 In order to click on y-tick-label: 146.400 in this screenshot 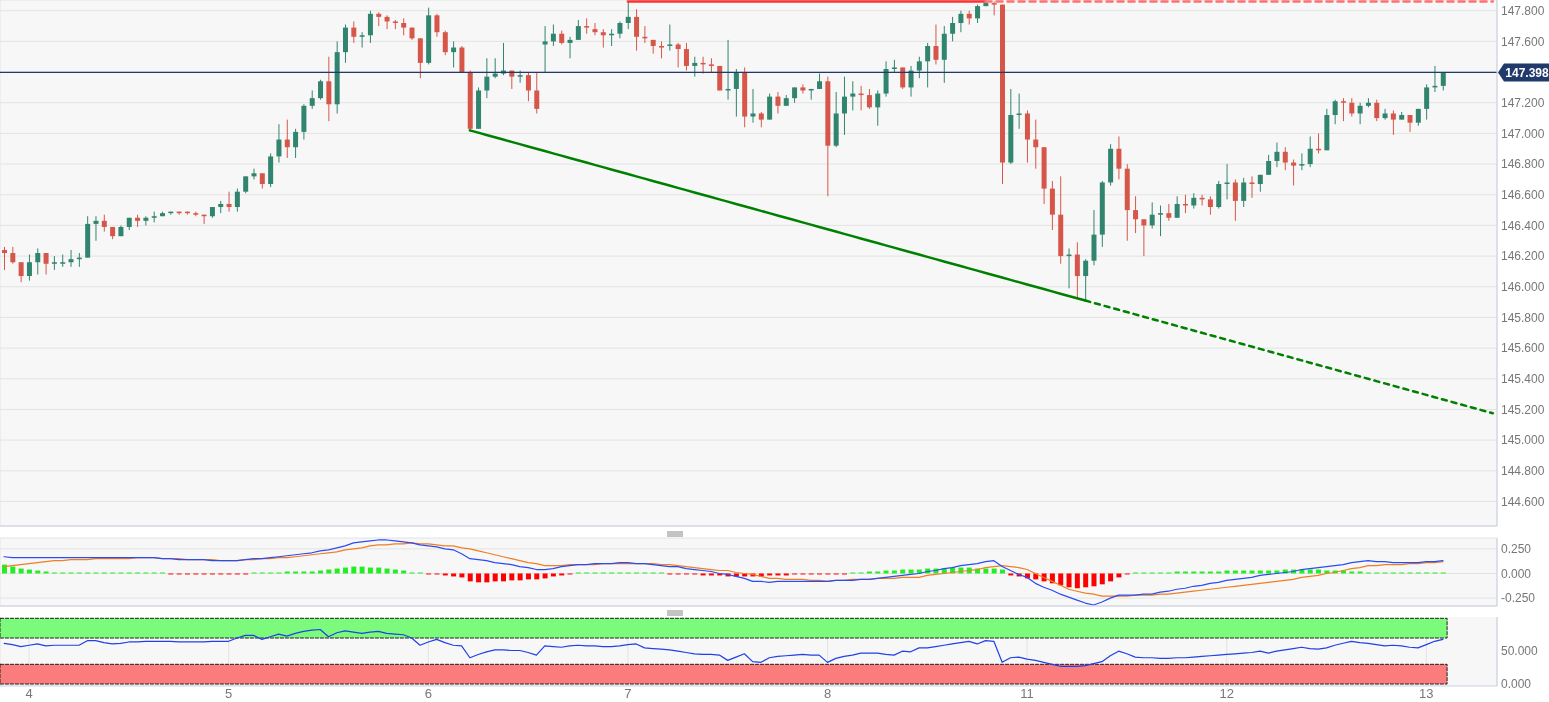, I will do `click(1523, 225)`.